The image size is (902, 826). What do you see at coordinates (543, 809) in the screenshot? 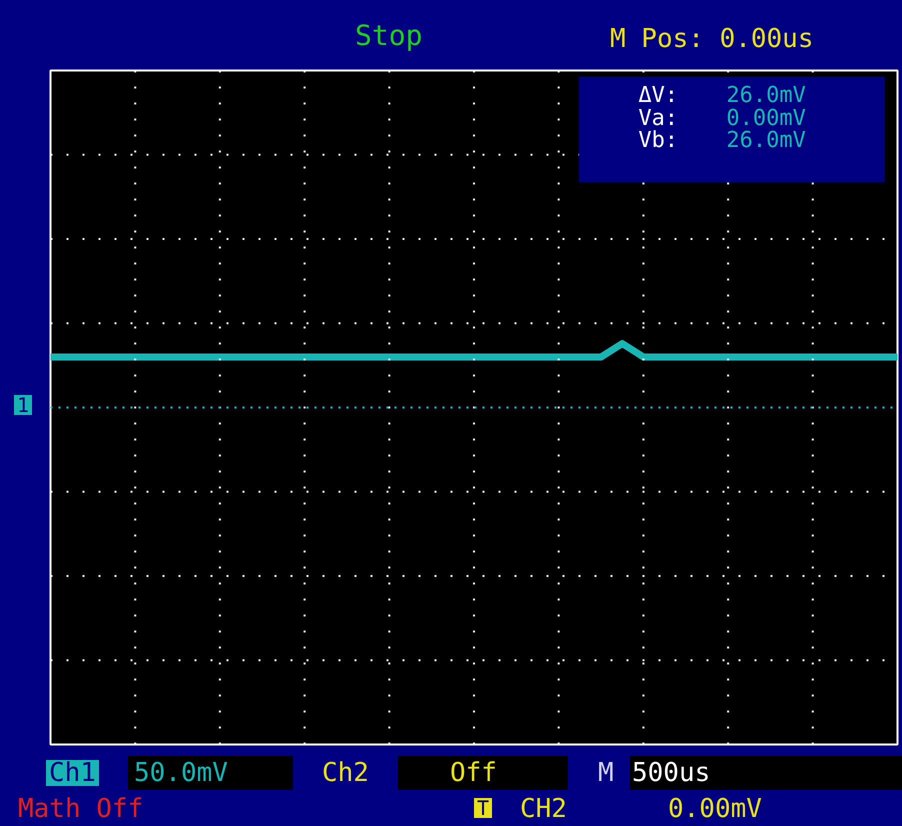
I see `text: CH2` at bounding box center [543, 809].